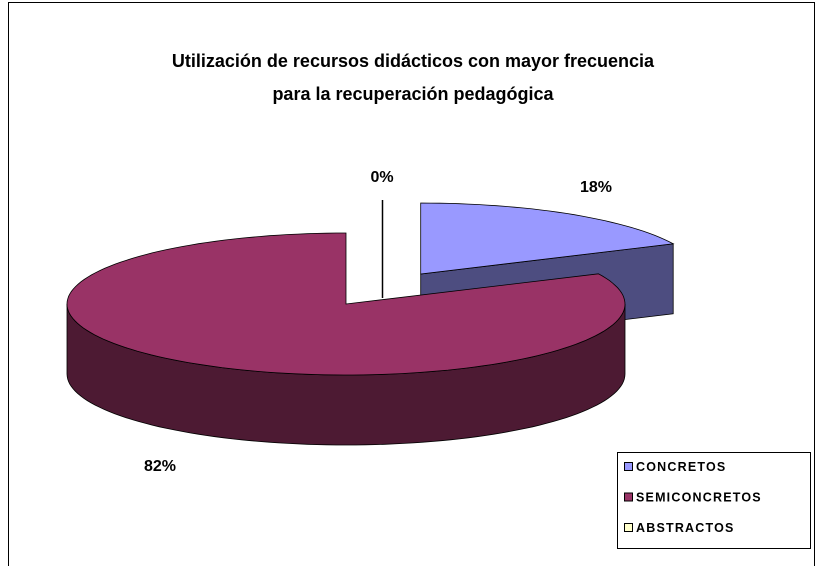  Describe the element at coordinates (381, 177) in the screenshot. I see `data-label: 0%` at that location.